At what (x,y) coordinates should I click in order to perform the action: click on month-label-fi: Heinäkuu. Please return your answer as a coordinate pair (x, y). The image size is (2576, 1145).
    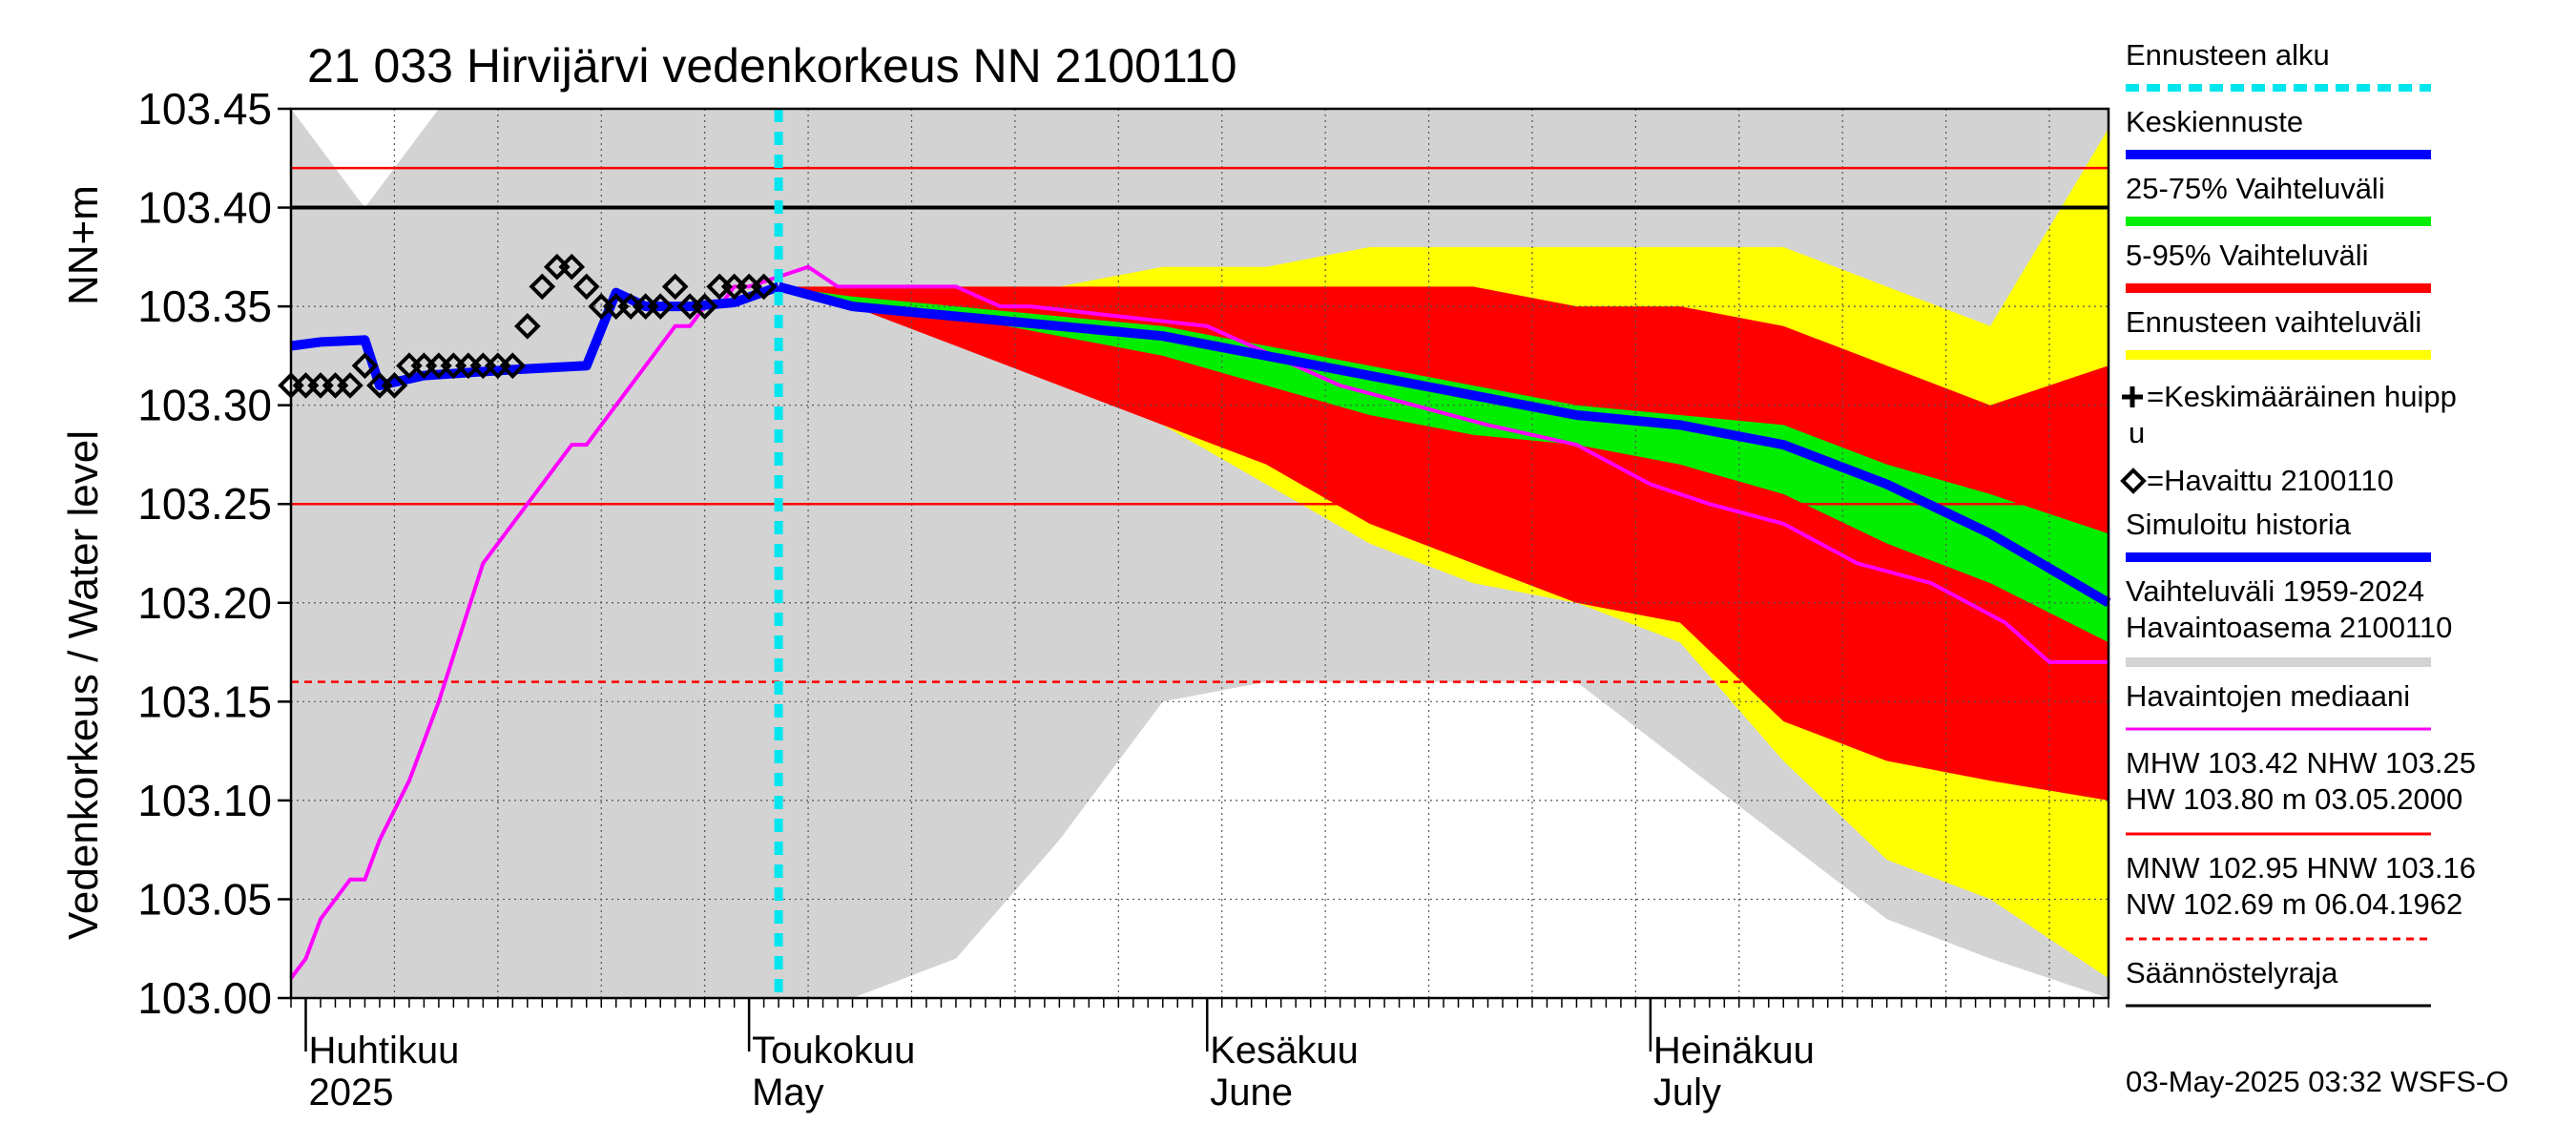
    Looking at the image, I should click on (1734, 1051).